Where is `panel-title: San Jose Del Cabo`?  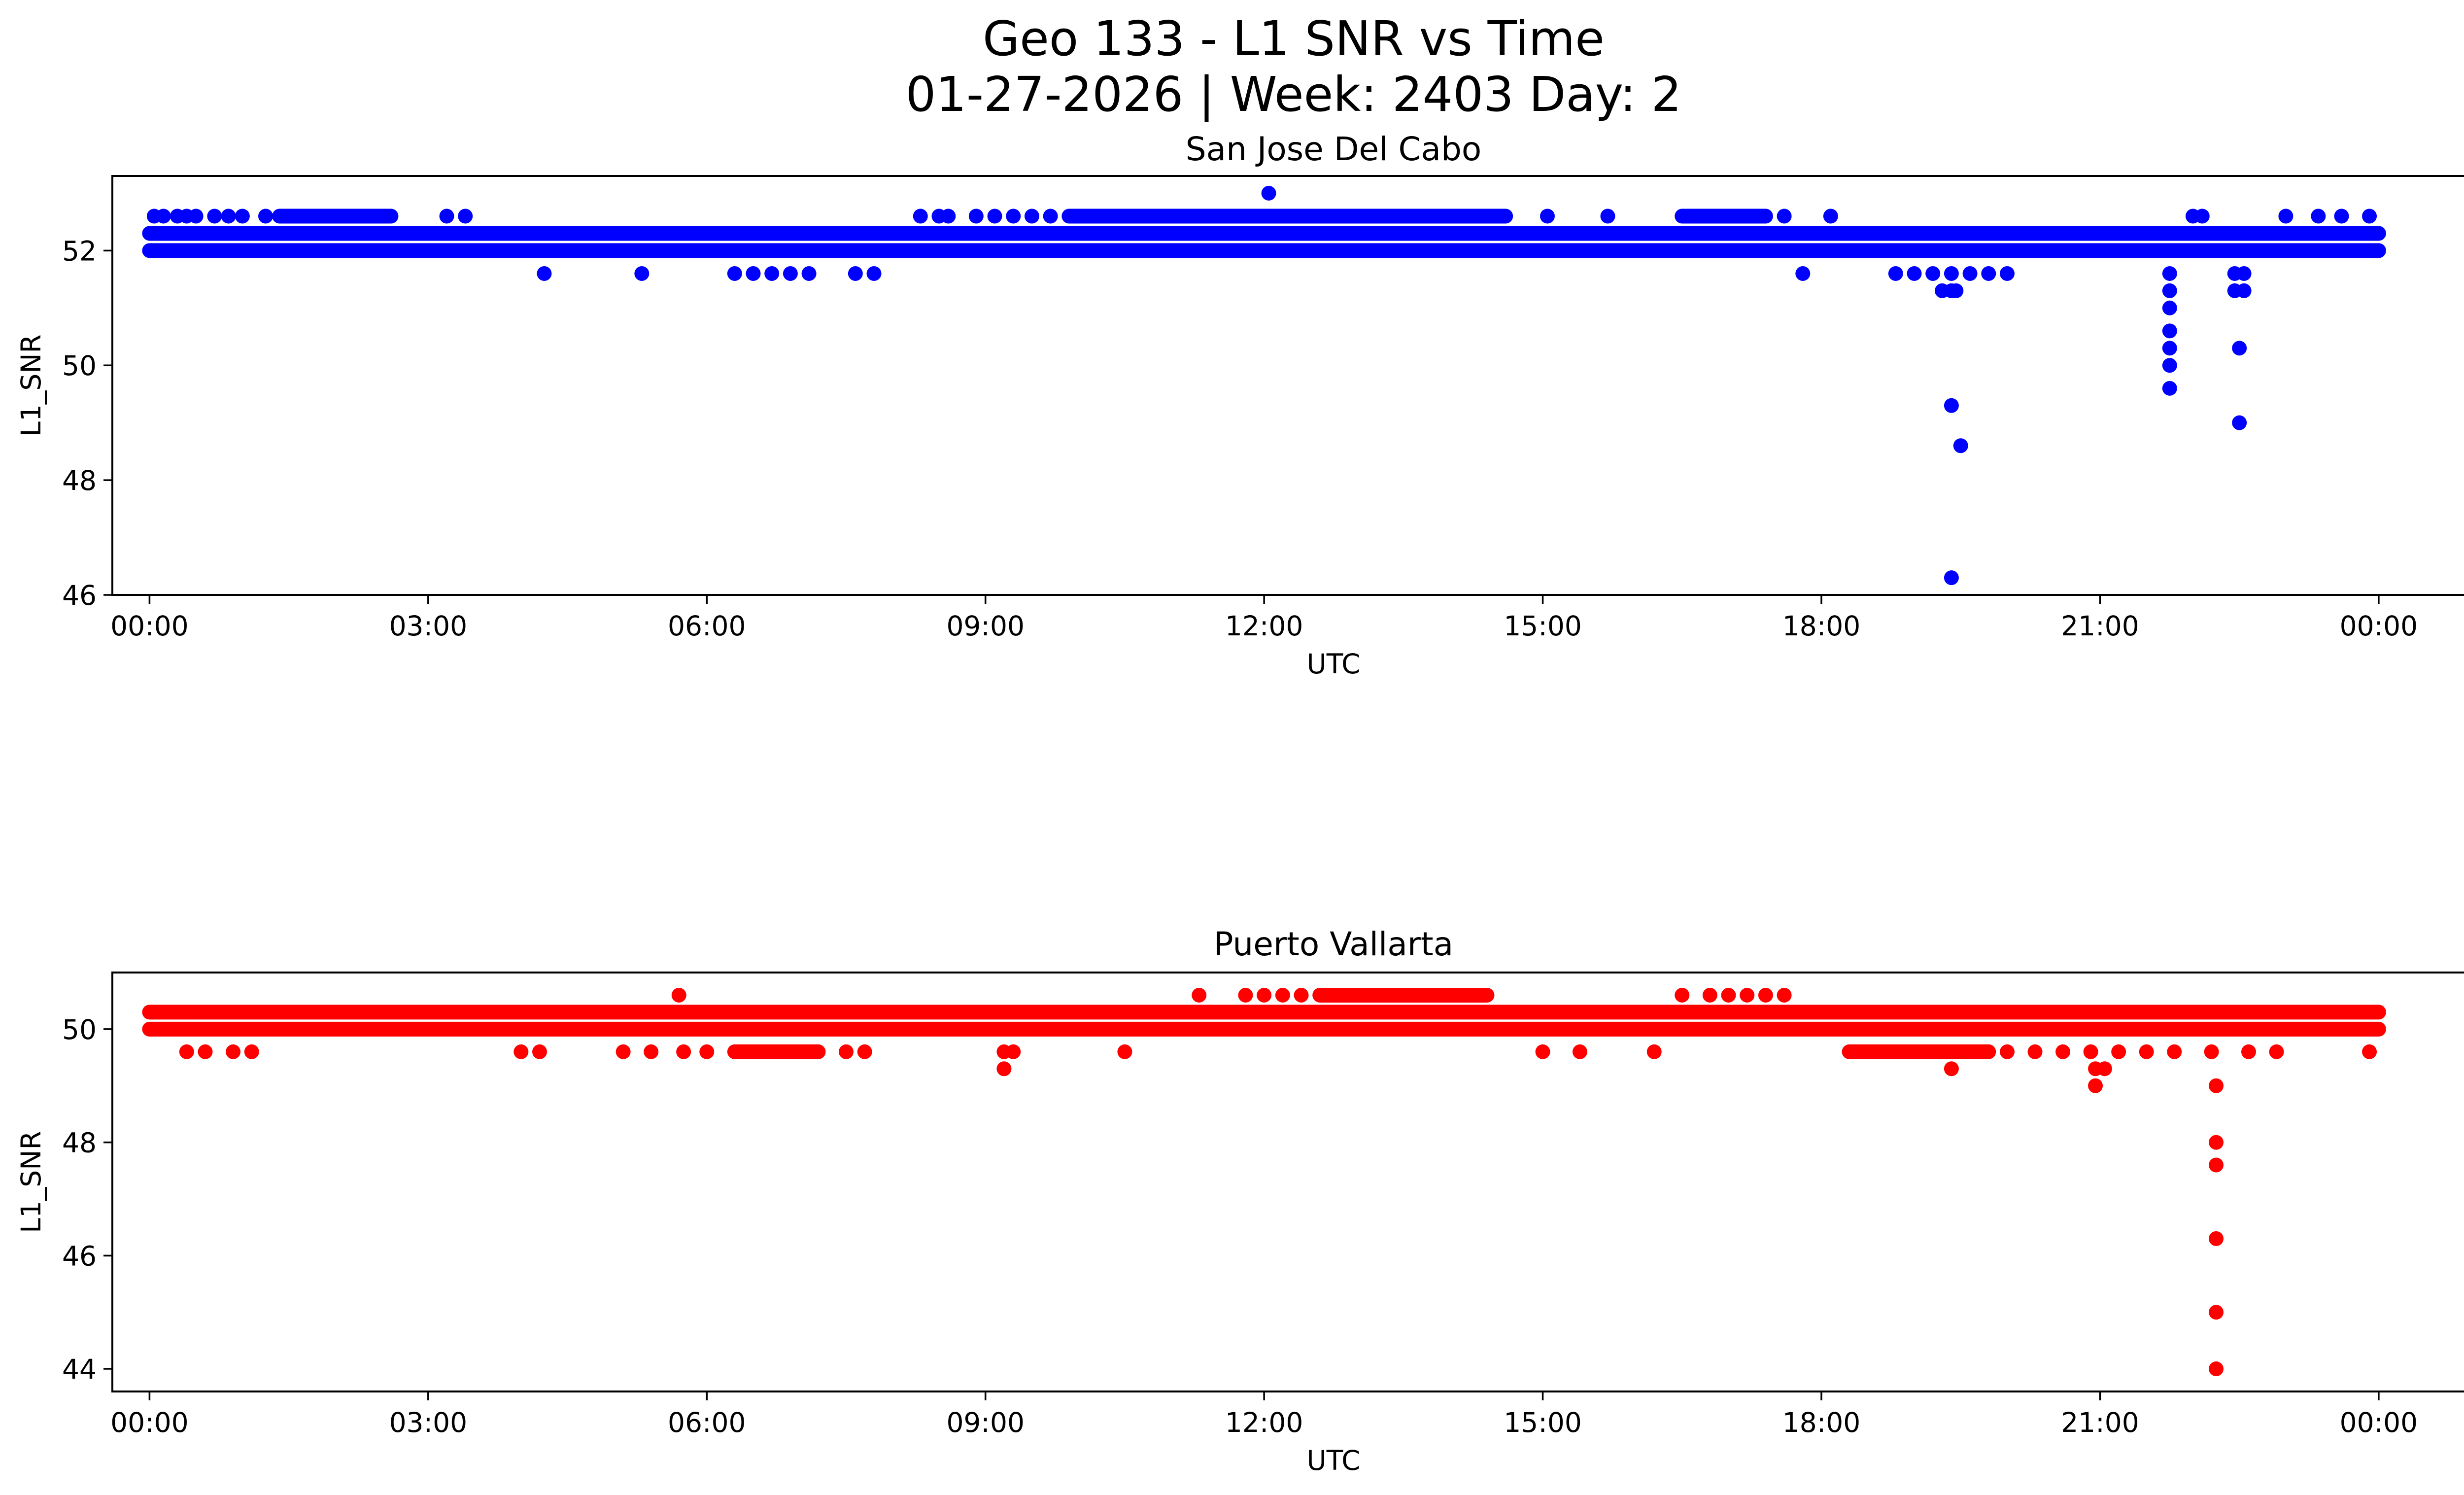 panel-title: San Jose Del Cabo is located at coordinates (1334, 149).